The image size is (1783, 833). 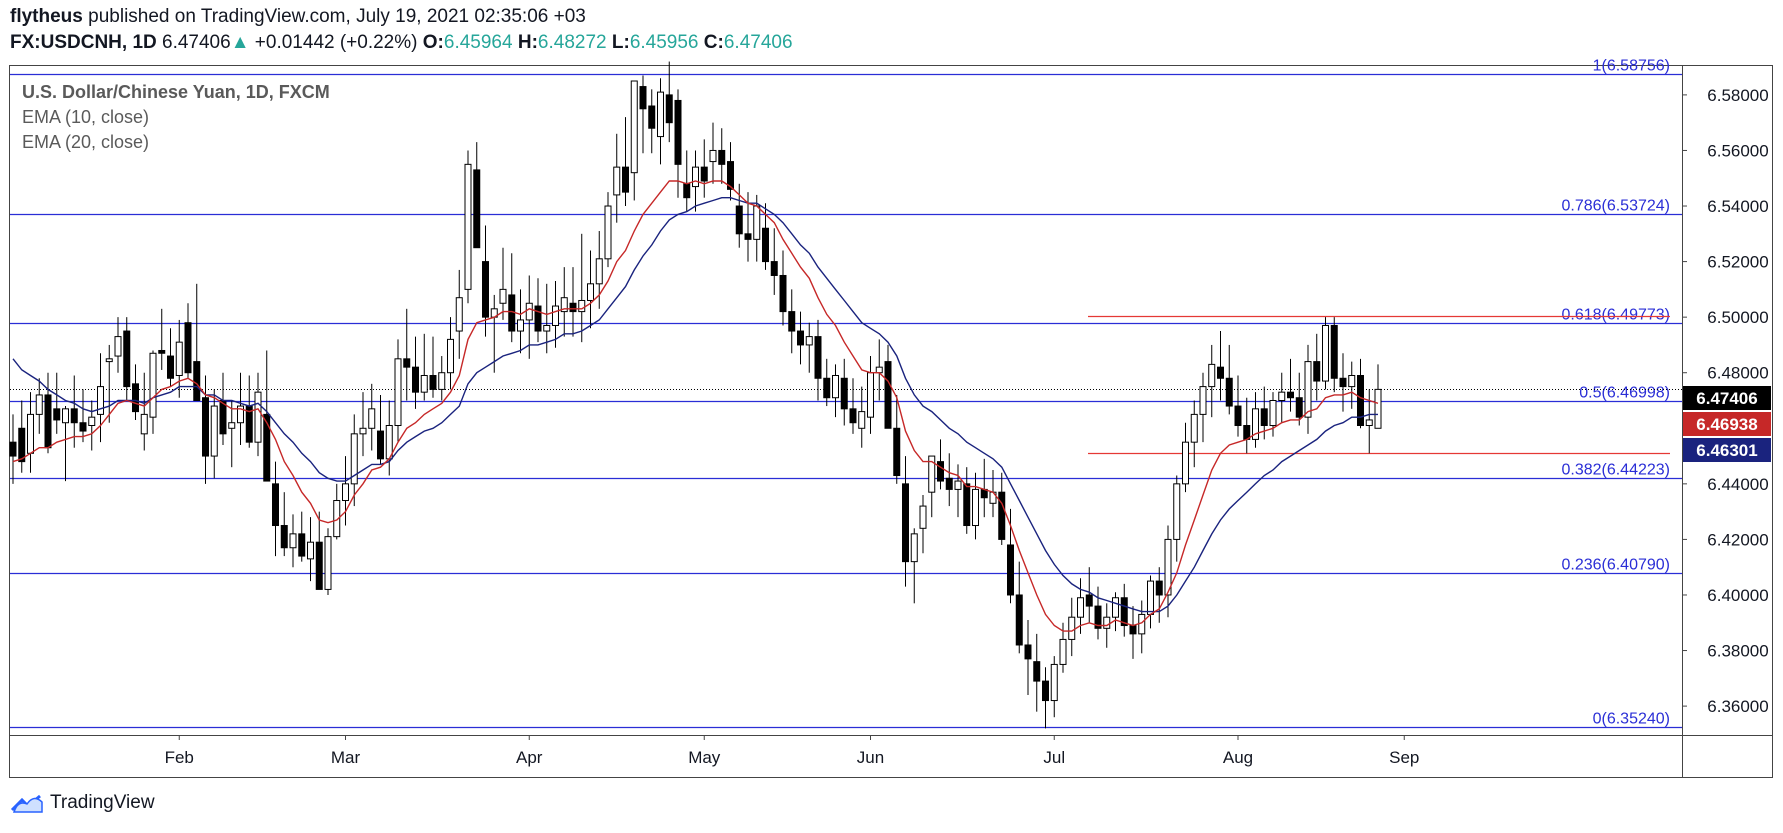 What do you see at coordinates (83, 42) in the screenshot?
I see `symbol-label: FX:USDCNH, 1D` at bounding box center [83, 42].